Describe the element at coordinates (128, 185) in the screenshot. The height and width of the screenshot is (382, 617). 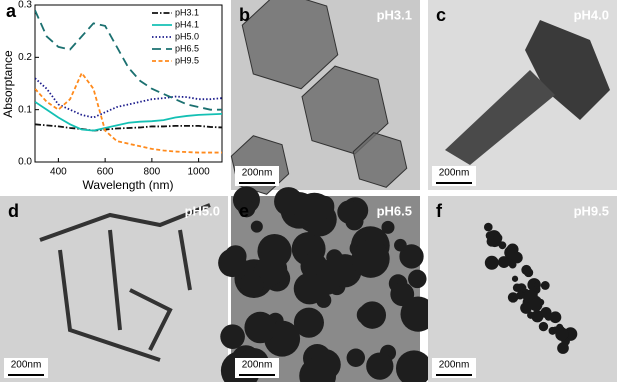
I see `x-axis-label: Wavelength (nm)` at that location.